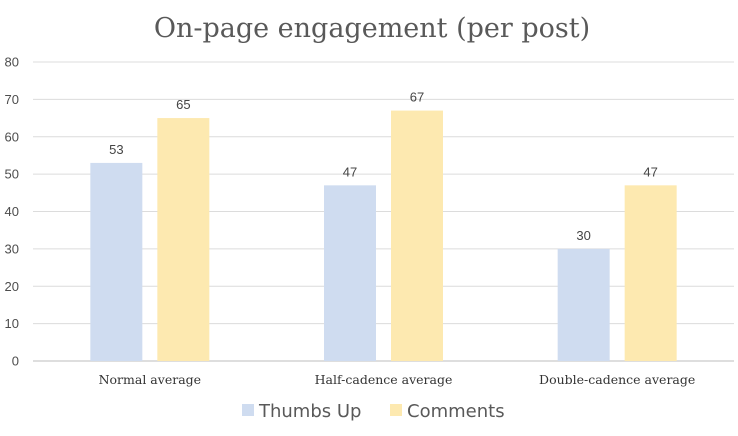 The width and height of the screenshot is (738, 436). I want to click on data-label-thumbs-up-0: 53, so click(116, 149).